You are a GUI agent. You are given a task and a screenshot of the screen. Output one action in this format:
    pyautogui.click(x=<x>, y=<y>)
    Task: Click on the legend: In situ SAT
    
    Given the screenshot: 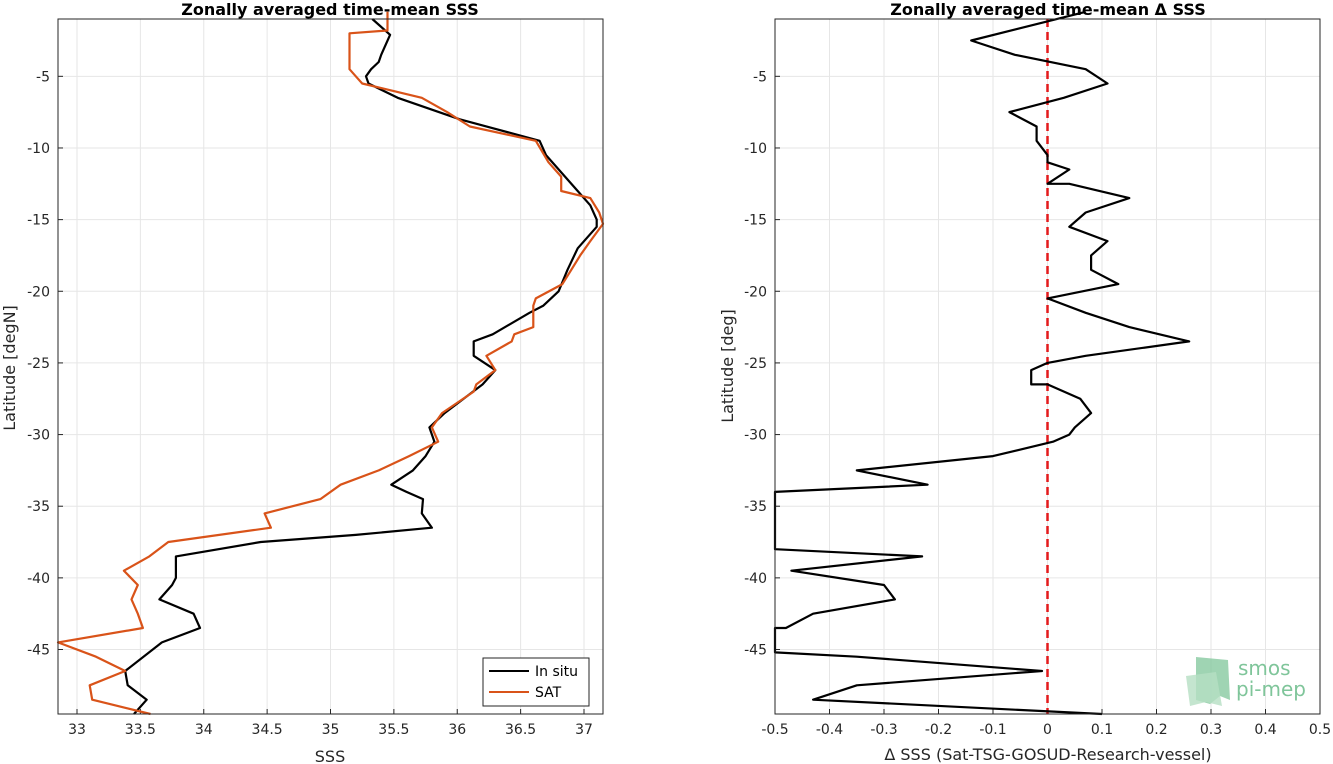 What is the action you would take?
    pyautogui.click(x=536, y=682)
    